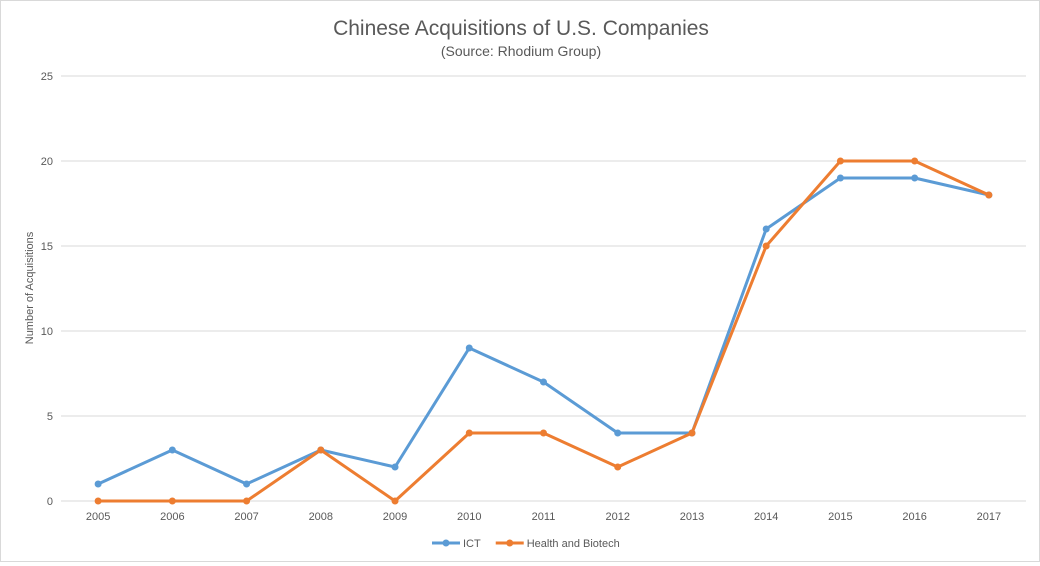 The width and height of the screenshot is (1040, 566). What do you see at coordinates (395, 517) in the screenshot?
I see `x-tick-label: 2009` at bounding box center [395, 517].